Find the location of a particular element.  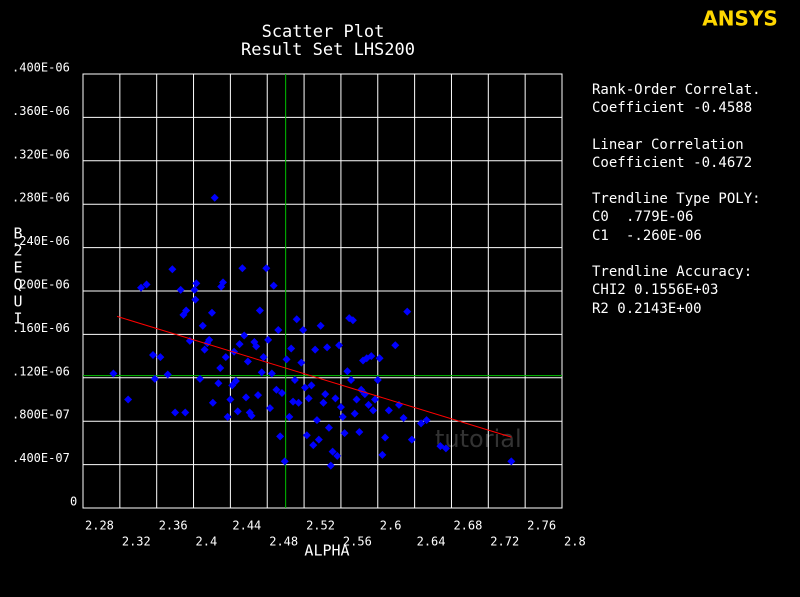

y-tick-label: .360E-06 is located at coordinates (41, 111).